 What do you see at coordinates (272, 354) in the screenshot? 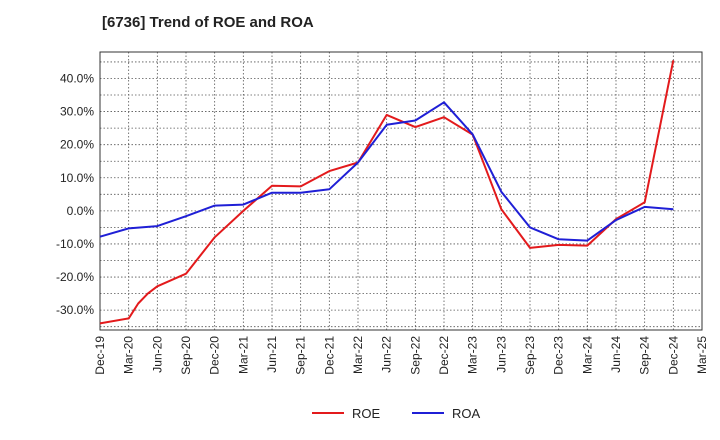
I see `x-tick-label: Jun-21` at bounding box center [272, 354].